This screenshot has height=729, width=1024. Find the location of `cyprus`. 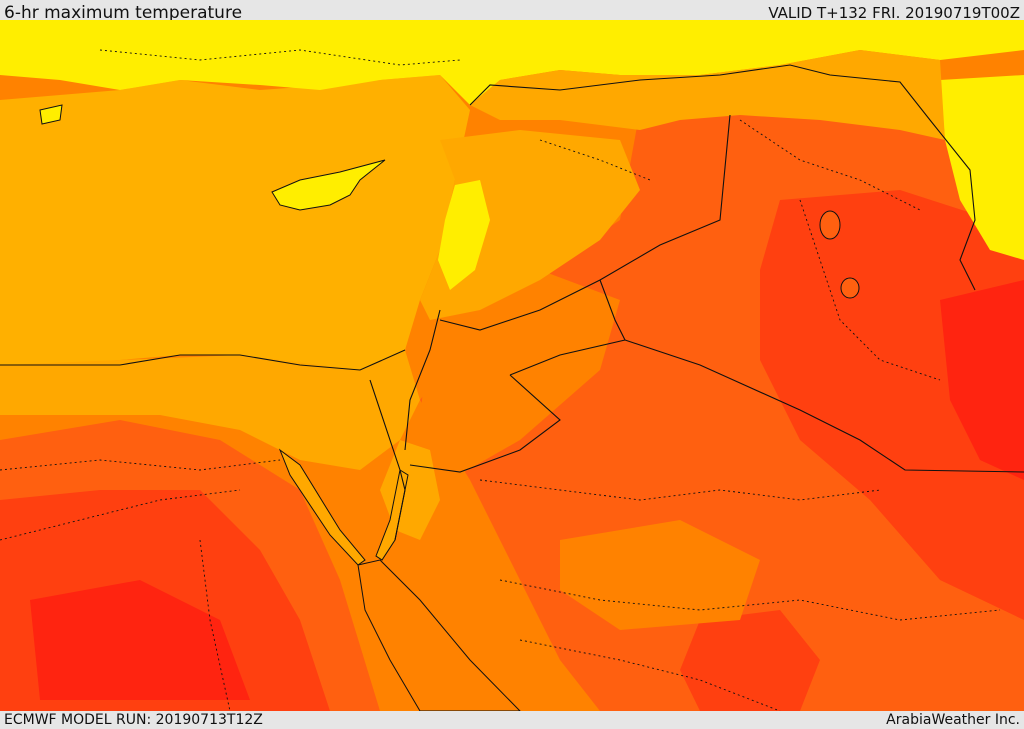

cyprus is located at coordinates (328, 185).